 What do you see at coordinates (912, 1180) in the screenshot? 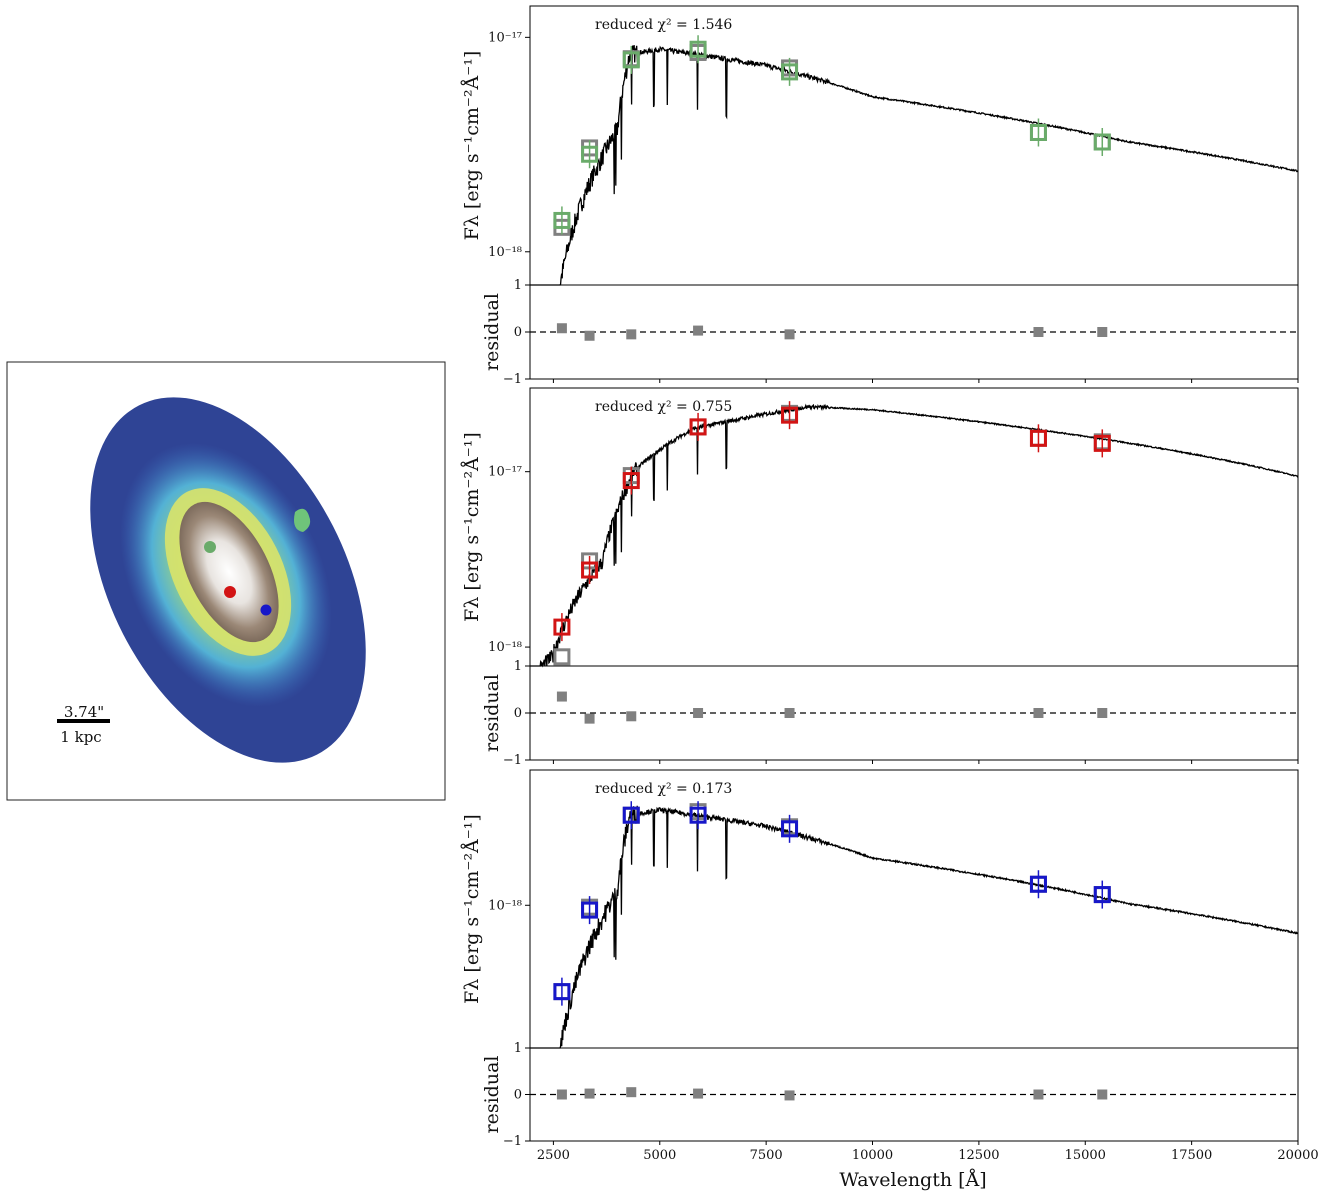
I see `x-axis-label: Wavelength [Å]` at bounding box center [912, 1180].